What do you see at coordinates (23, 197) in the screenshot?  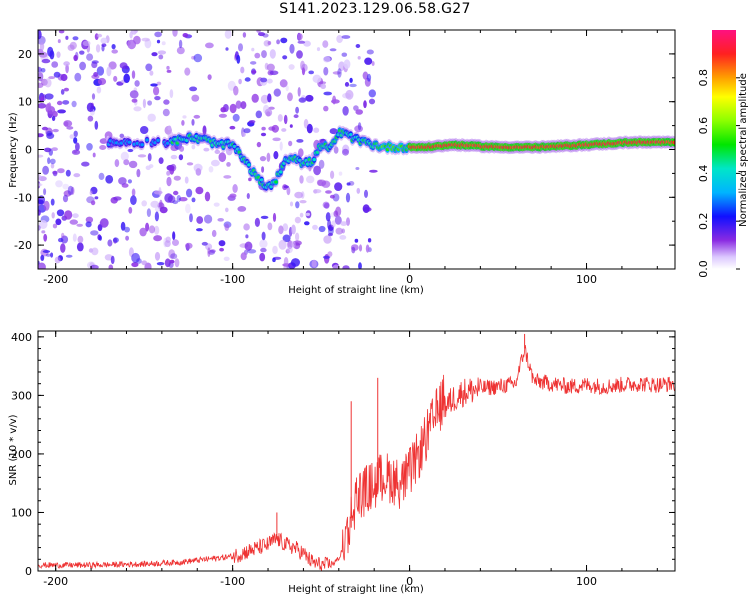 I see `y-tick-label: -10` at bounding box center [23, 197].